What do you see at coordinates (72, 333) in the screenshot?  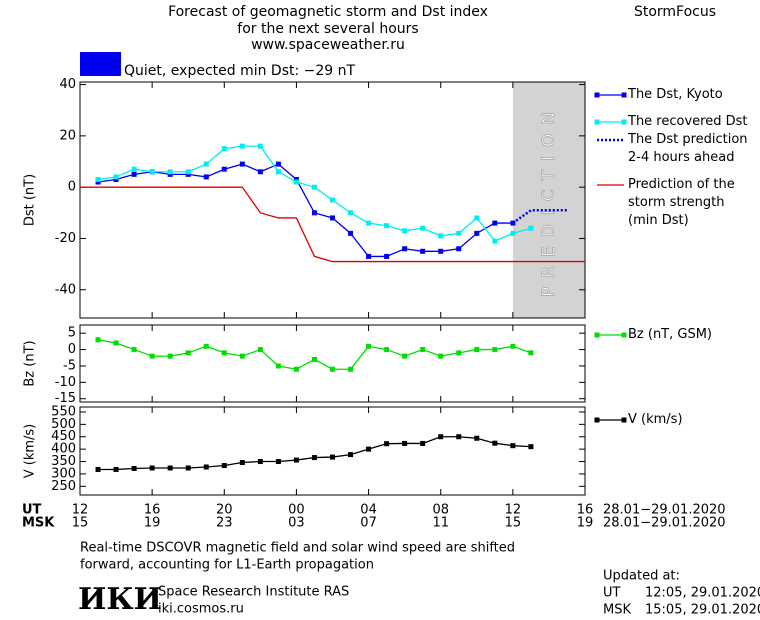 I see `y-tick-label: 5` at bounding box center [72, 333].